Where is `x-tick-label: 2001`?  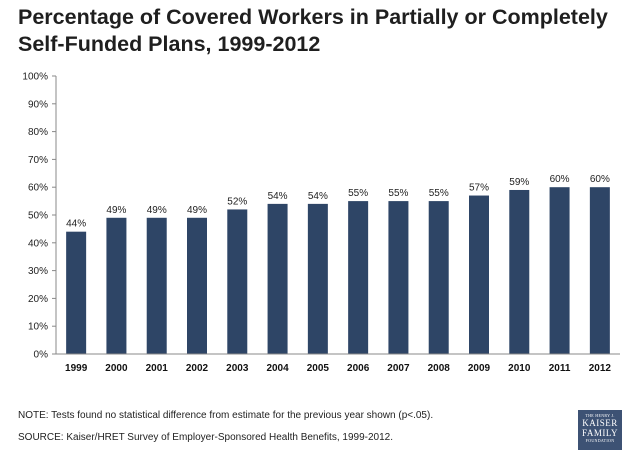 x-tick-label: 2001 is located at coordinates (157, 368).